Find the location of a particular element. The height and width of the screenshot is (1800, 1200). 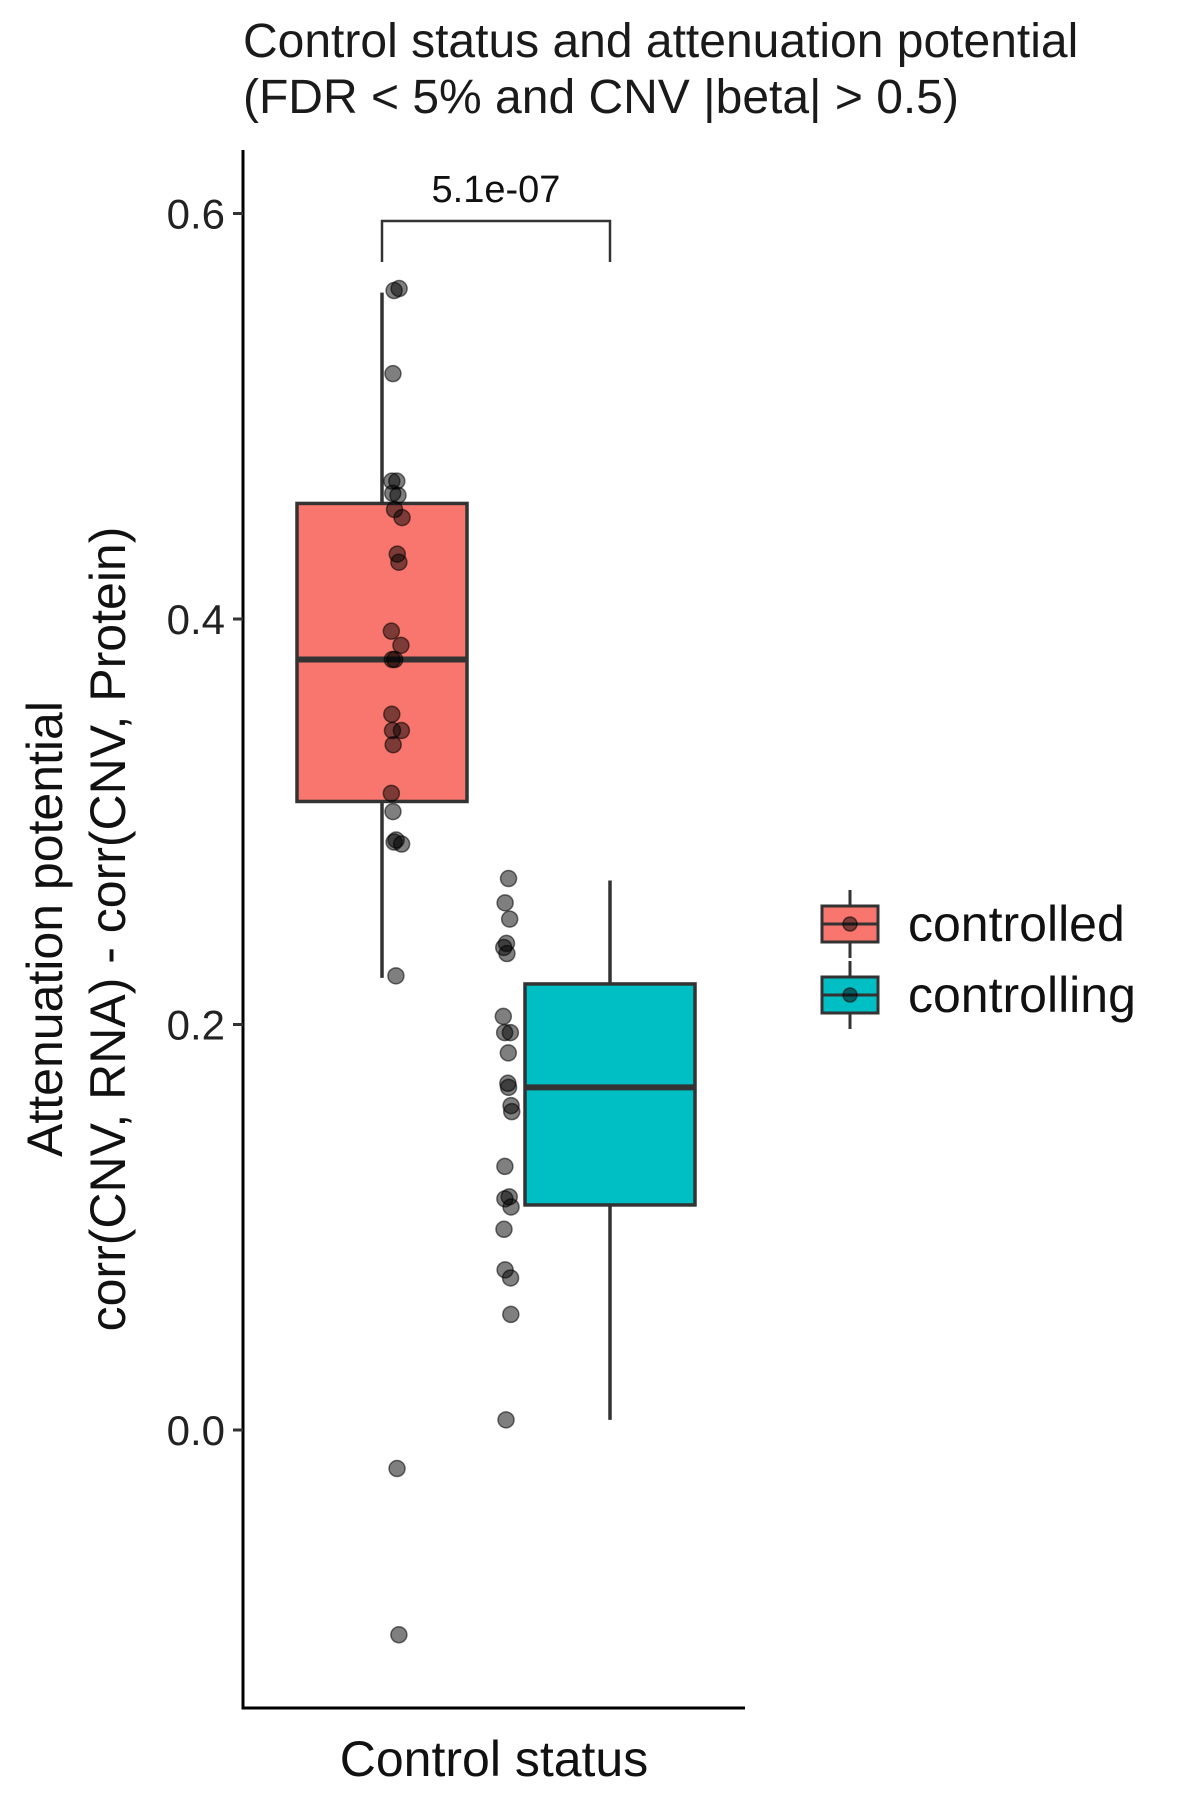

y-tick-label: 0.4 is located at coordinates (196, 619).